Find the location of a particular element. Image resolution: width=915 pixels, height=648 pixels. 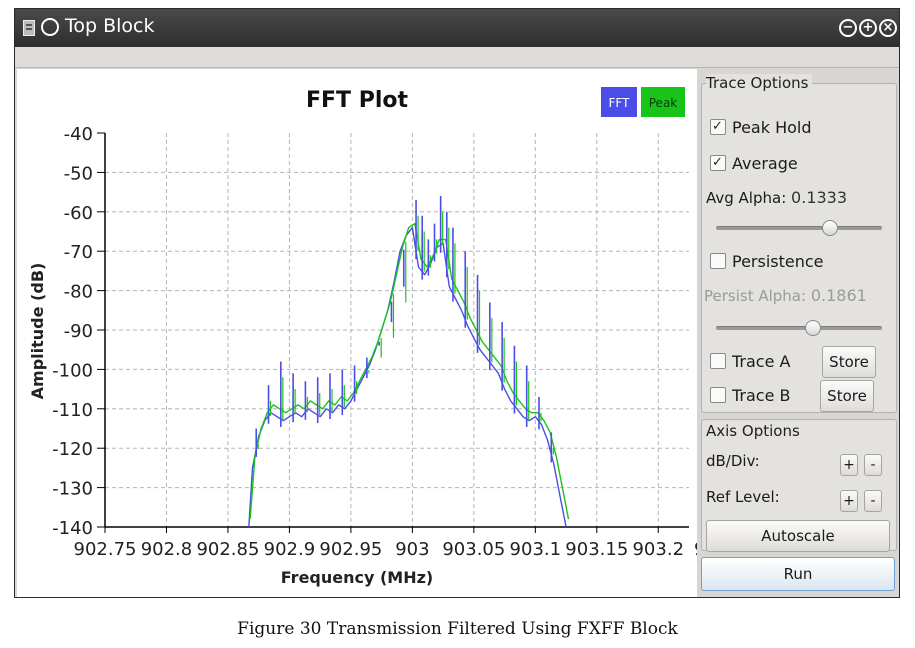

x-tick-label: 903 is located at coordinates (412, 549).